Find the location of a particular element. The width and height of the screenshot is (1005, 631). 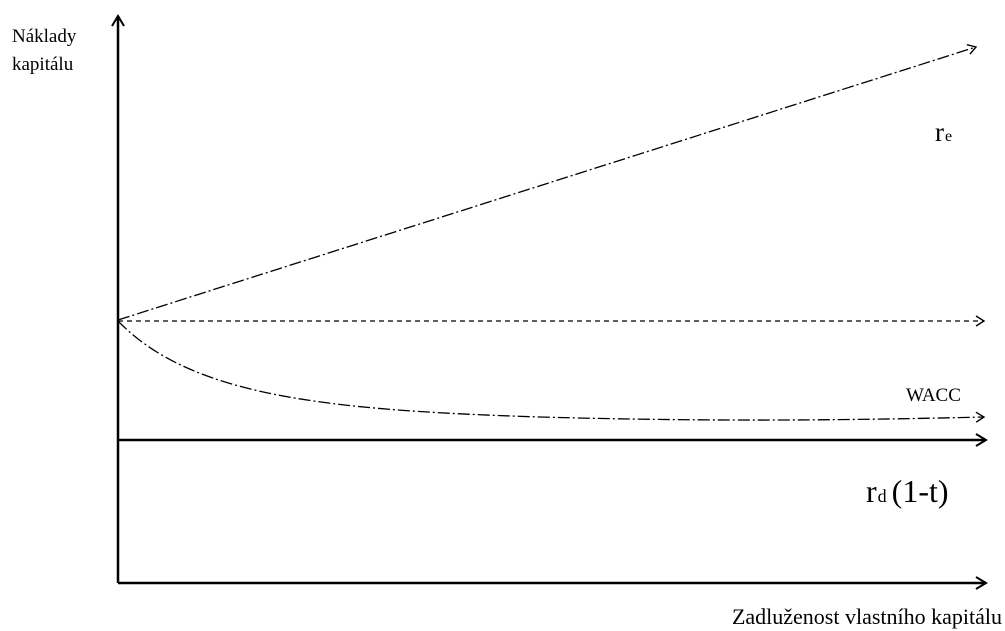

rd-symbol: r is located at coordinates (871, 491).